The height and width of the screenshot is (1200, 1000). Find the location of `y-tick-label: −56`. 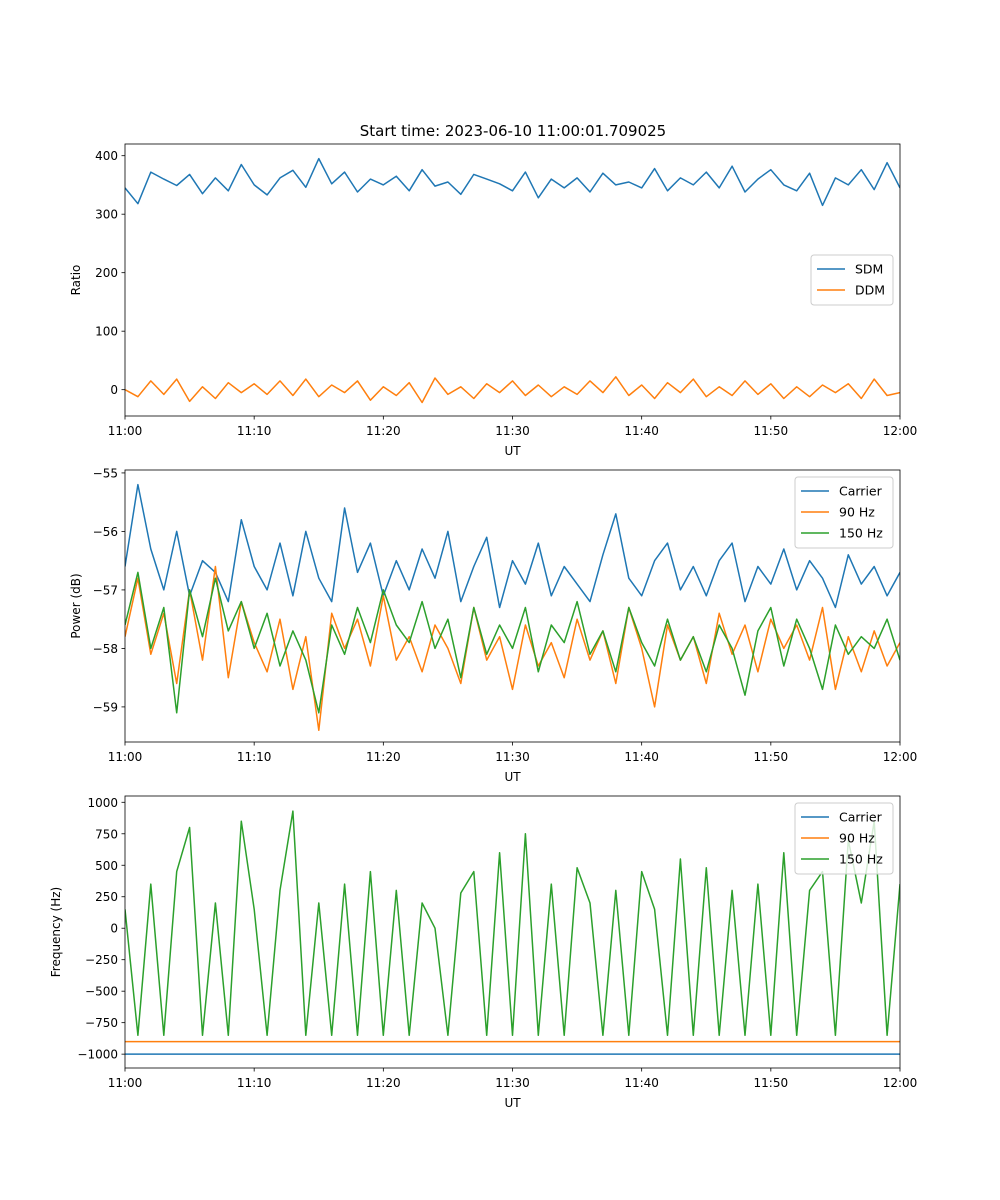

y-tick-label: −56 is located at coordinates (105, 532).